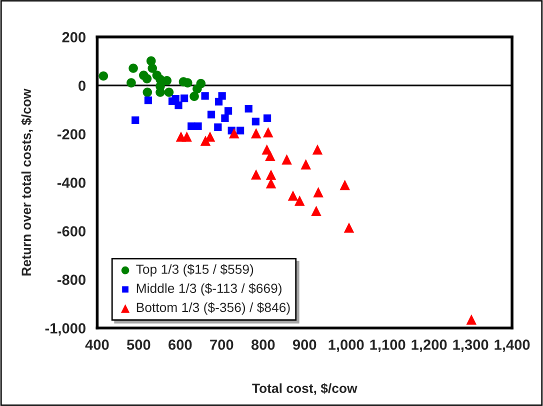 The height and width of the screenshot is (406, 543). I want to click on y-tick-label: -800, so click(71, 279).